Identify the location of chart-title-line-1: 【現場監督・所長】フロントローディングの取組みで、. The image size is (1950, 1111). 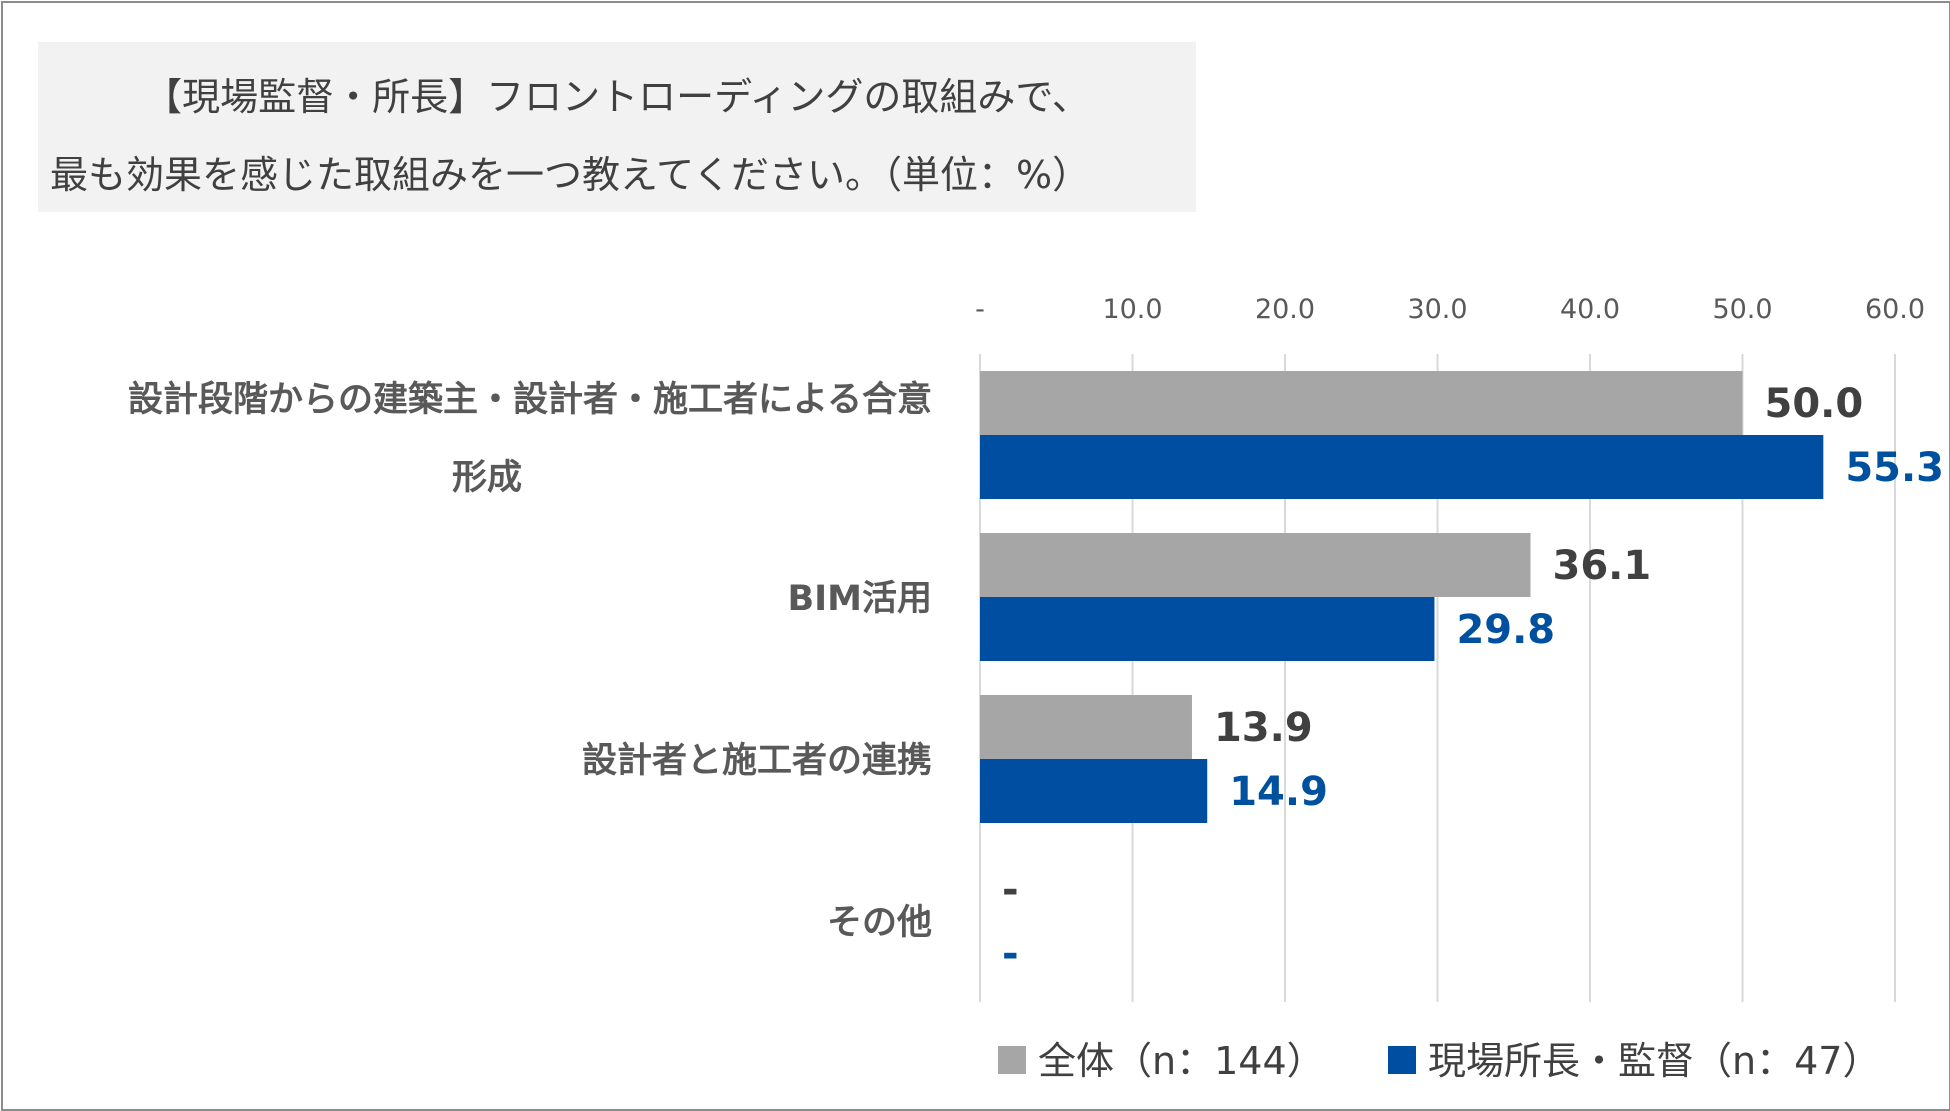
(617, 97).